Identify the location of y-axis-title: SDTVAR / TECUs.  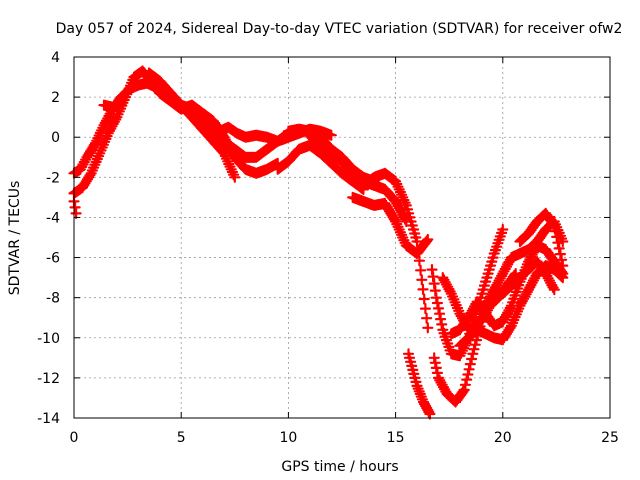
(15, 238).